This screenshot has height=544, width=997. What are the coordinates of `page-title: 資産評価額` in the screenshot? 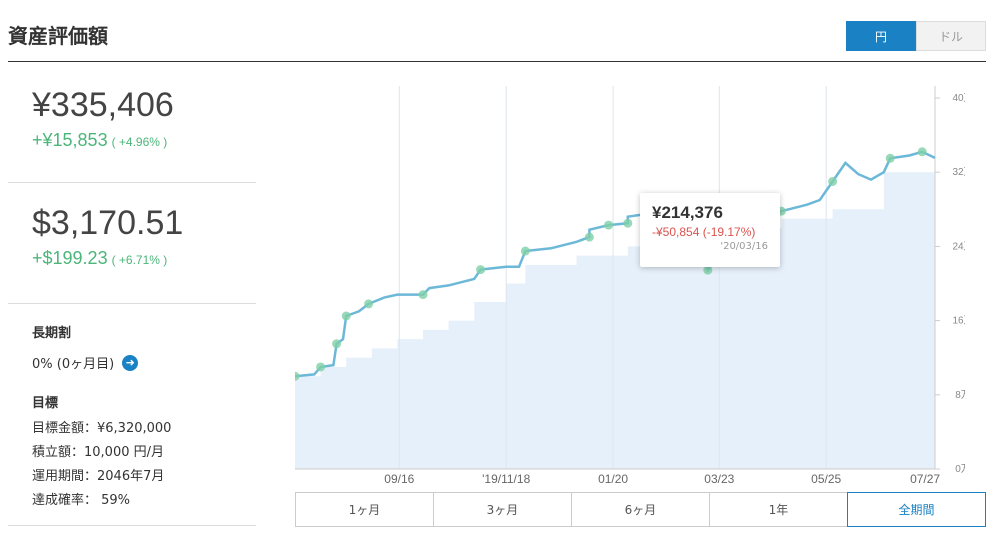 It's located at (58, 36).